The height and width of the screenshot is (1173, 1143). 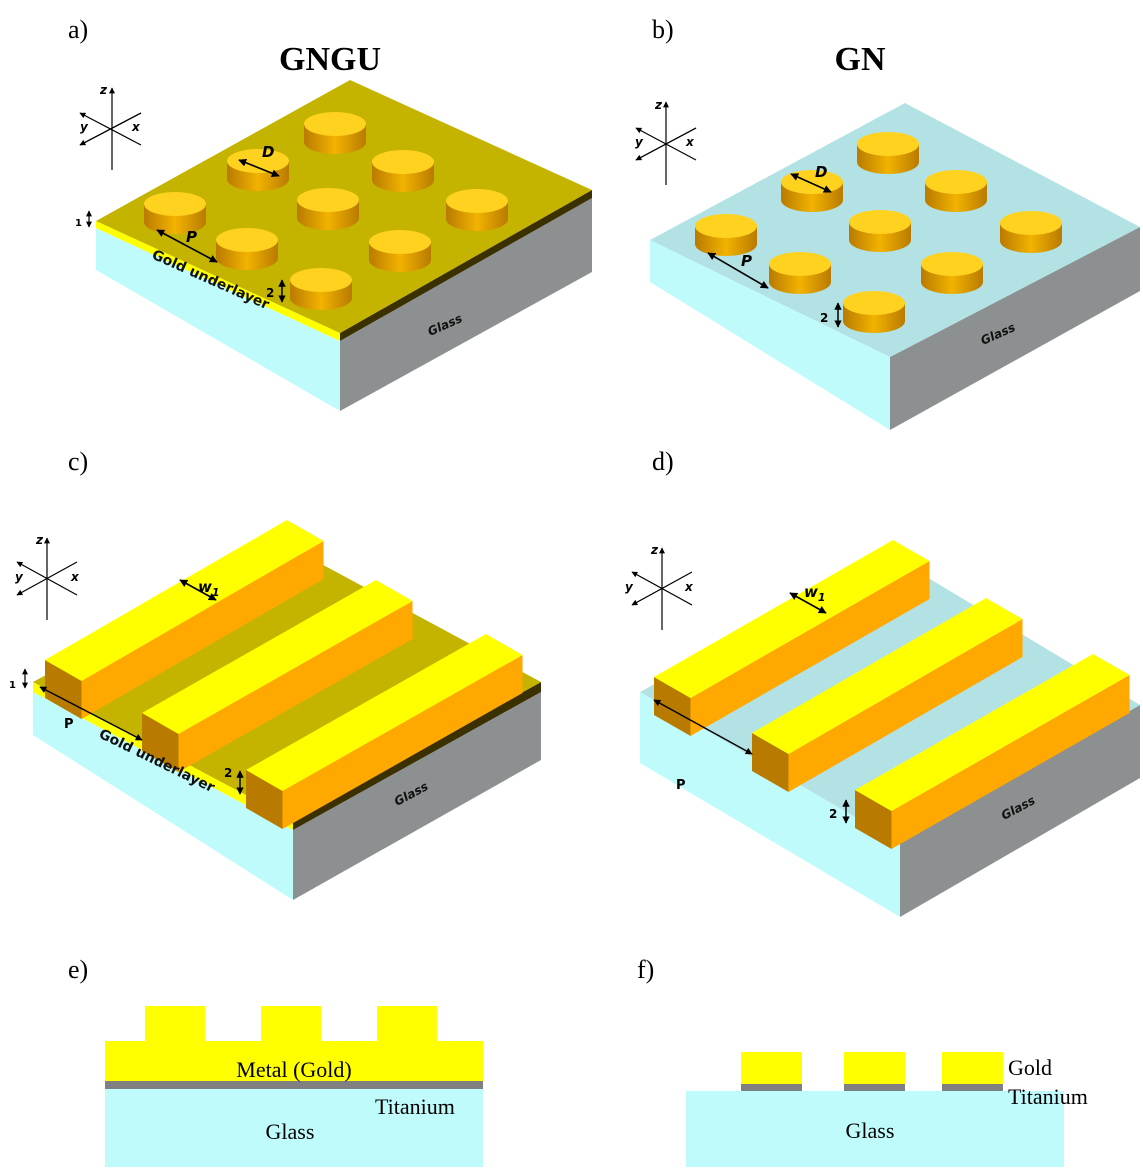 What do you see at coordinates (860, 59) in the screenshot?
I see `panel-b-title: GN` at bounding box center [860, 59].